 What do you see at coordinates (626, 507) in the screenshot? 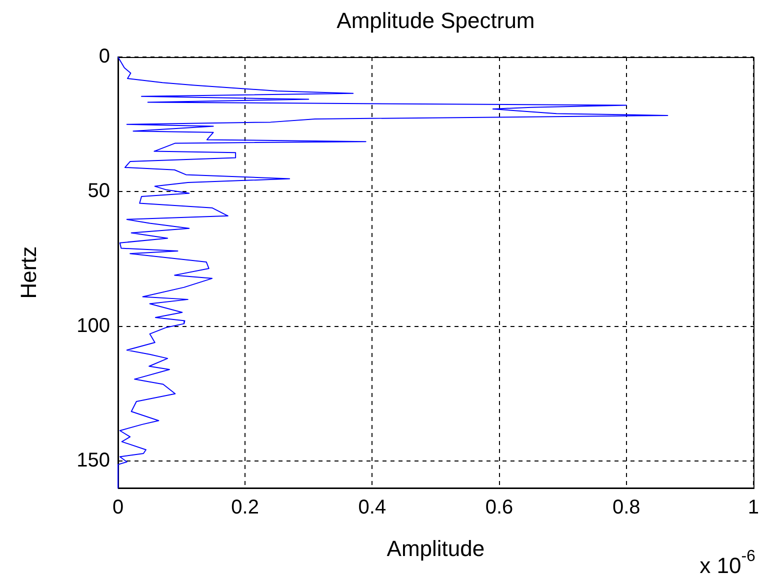
I see `x-tick-label: 0.8` at bounding box center [626, 507].